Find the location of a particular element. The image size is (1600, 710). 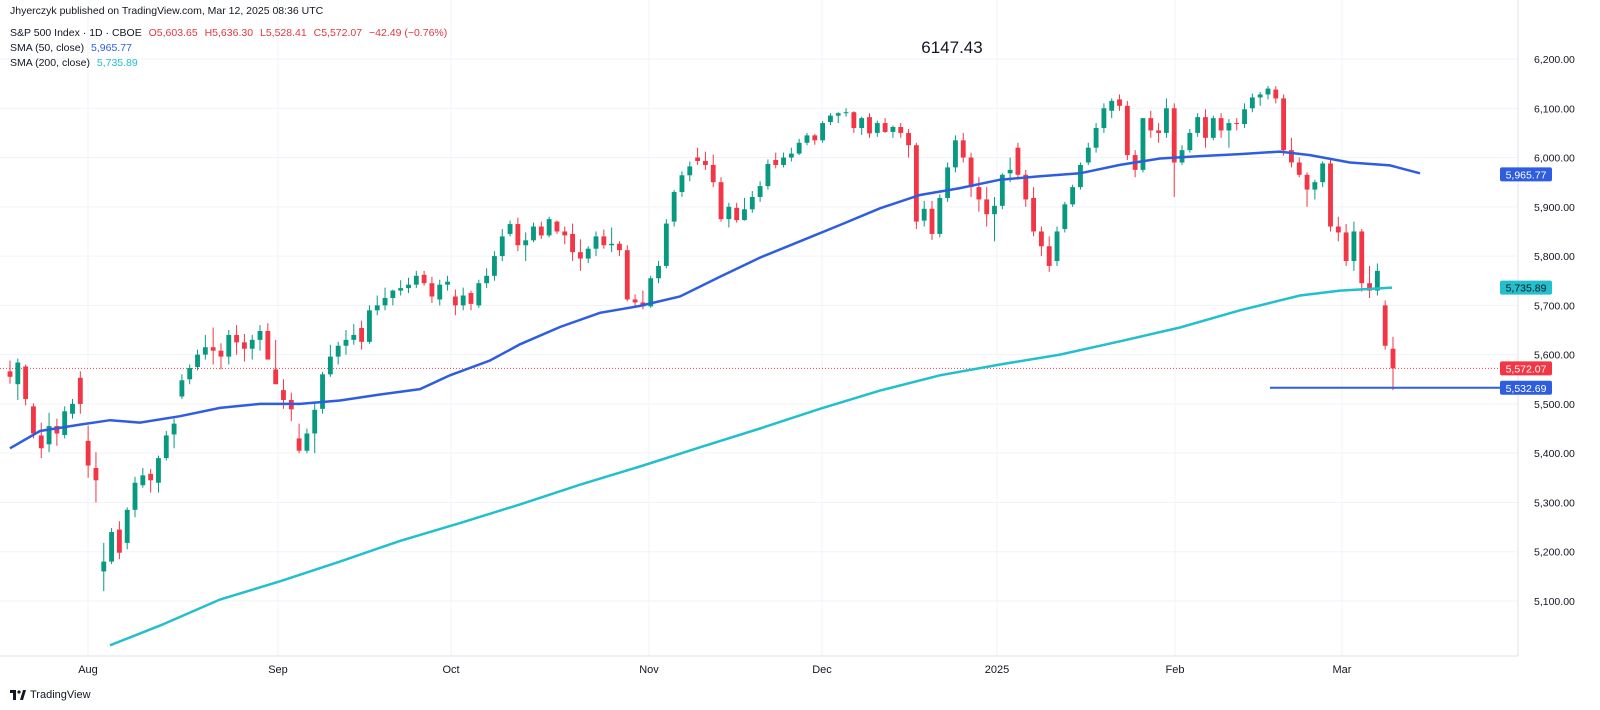

x-tick-label: 2025 is located at coordinates (997, 670).